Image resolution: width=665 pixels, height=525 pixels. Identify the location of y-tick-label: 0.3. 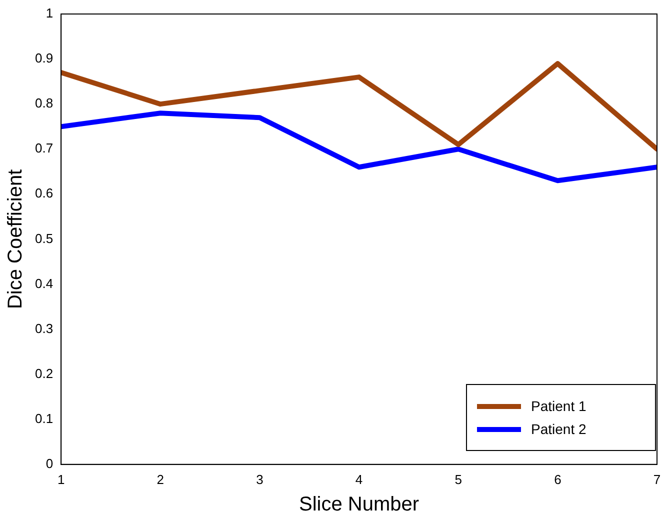
(44, 328).